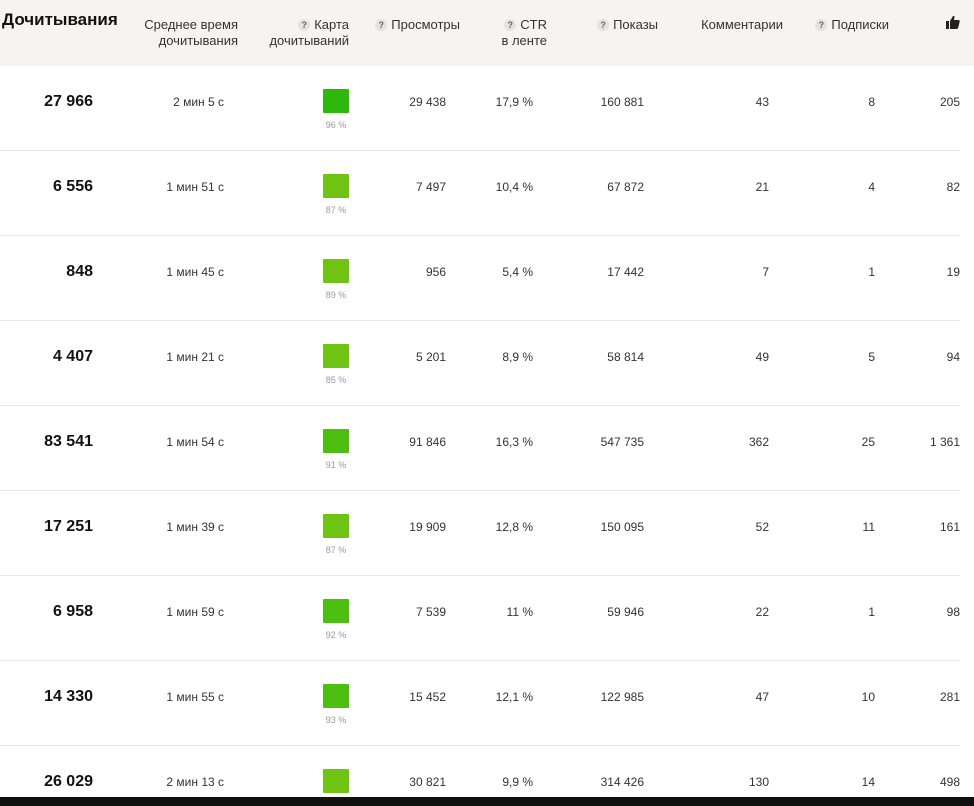  I want to click on likes-value: 498, so click(949, 782).